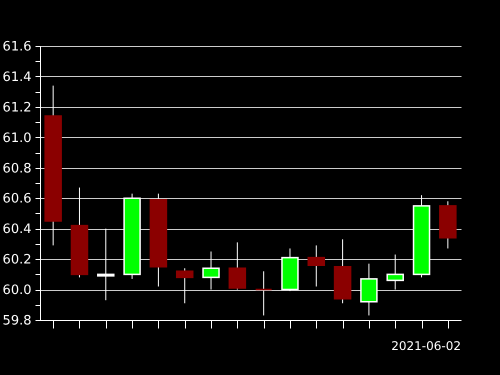 This screenshot has height=375, width=500. What do you see at coordinates (426, 346) in the screenshot?
I see `text: 2021-06-02` at bounding box center [426, 346].